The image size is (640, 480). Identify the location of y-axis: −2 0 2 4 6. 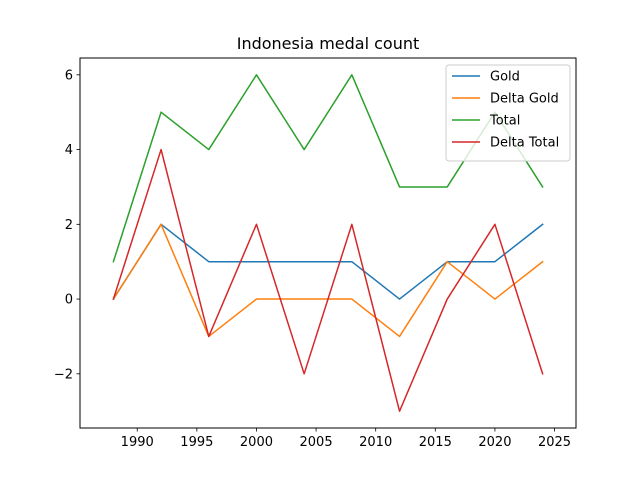
(67, 225).